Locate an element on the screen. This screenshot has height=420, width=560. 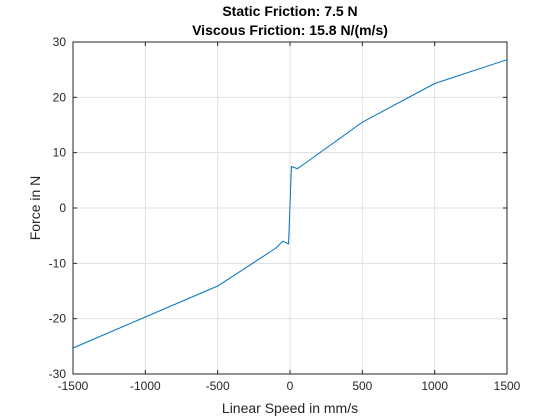
y-tick-label: 0 is located at coordinates (62, 208).